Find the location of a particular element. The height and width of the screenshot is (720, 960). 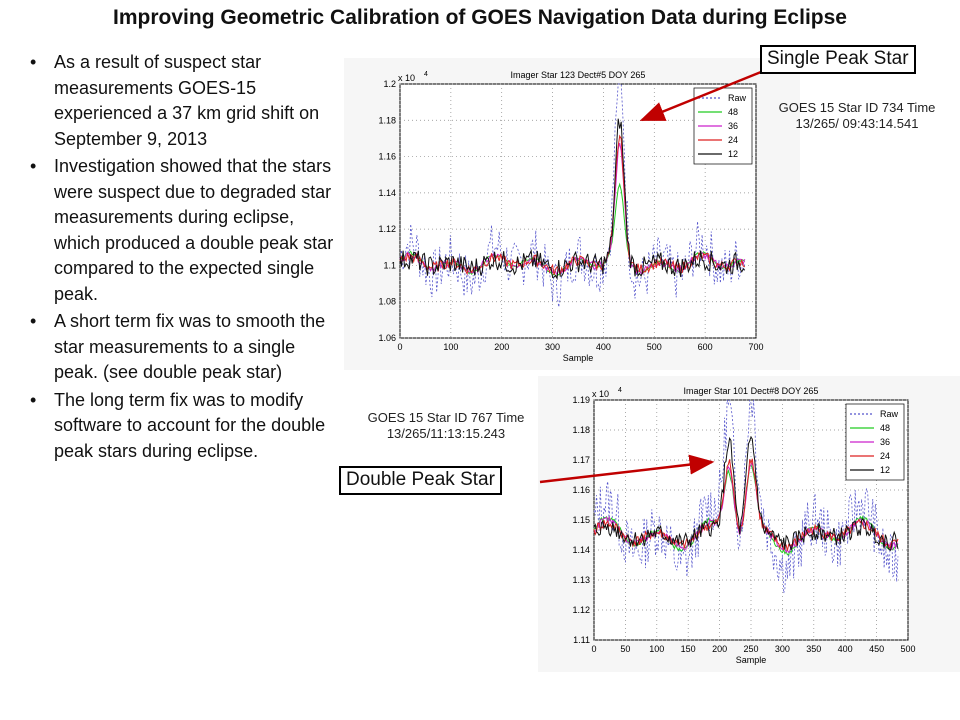

double-caption-line1: GOES 15 Star ID 767 Time is located at coordinates (446, 417).